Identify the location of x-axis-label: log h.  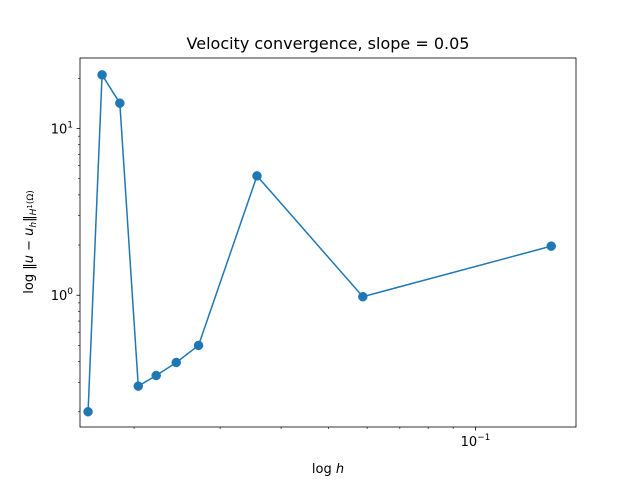
(328, 469).